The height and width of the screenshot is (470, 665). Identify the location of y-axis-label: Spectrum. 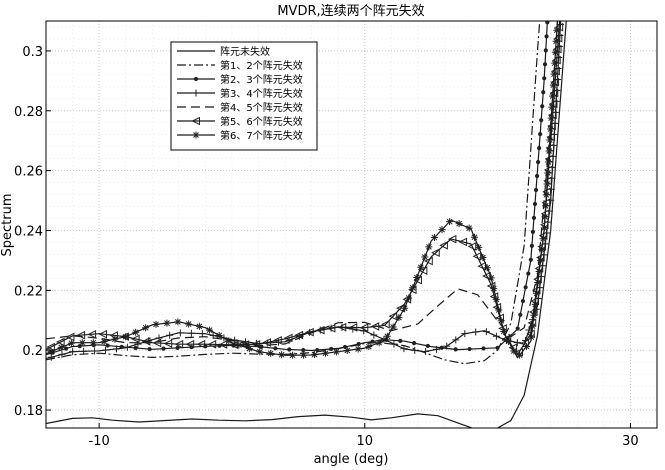
(7, 225).